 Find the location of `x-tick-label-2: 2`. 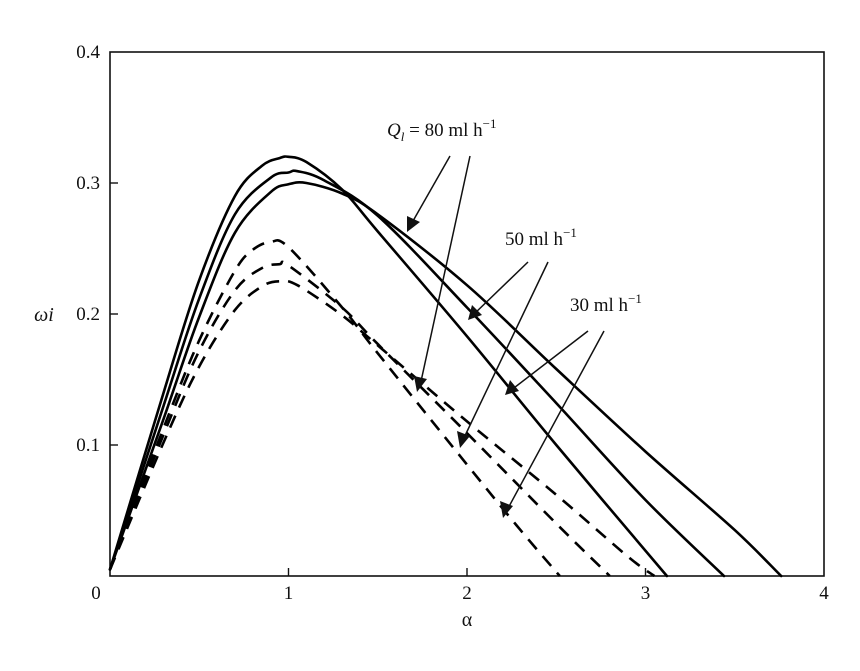

x-tick-label-2: 2 is located at coordinates (467, 593).